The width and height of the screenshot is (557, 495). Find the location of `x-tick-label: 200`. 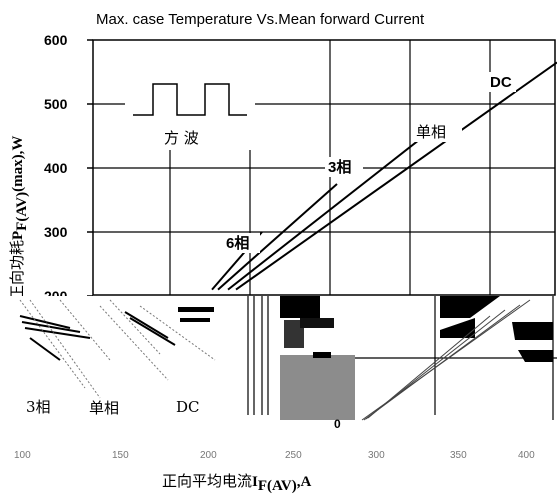

x-tick-label: 200 is located at coordinates (208, 455).